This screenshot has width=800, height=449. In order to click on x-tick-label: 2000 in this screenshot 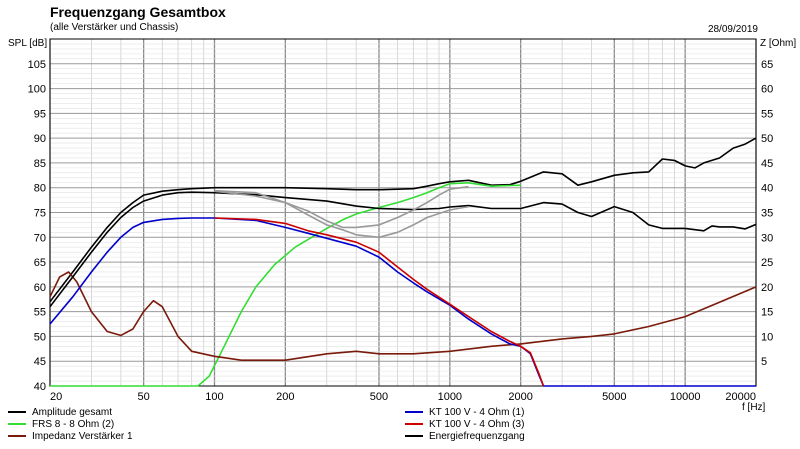, I will do `click(520, 397)`.